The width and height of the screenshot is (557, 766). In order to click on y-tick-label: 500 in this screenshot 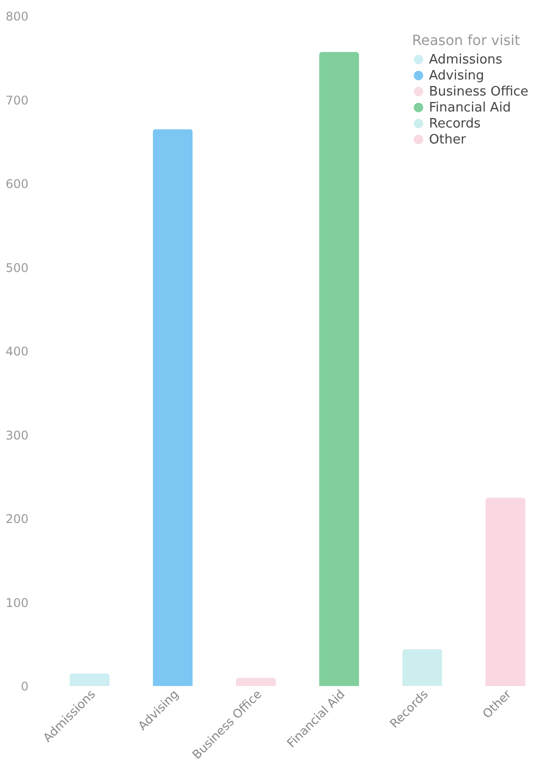, I will do `click(17, 267)`.